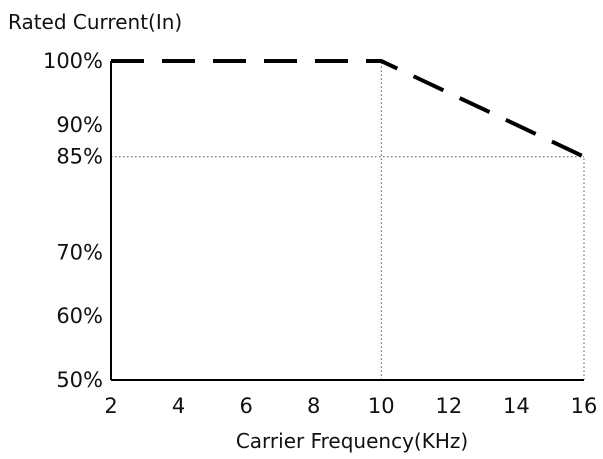 The height and width of the screenshot is (459, 603). Describe the element at coordinates (79, 252) in the screenshot. I see `y-tick-label-70: 70%` at that location.